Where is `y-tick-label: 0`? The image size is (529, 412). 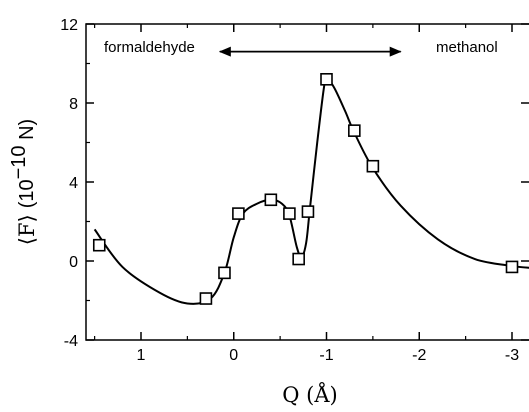
y-tick-label: 0 is located at coordinates (73, 262).